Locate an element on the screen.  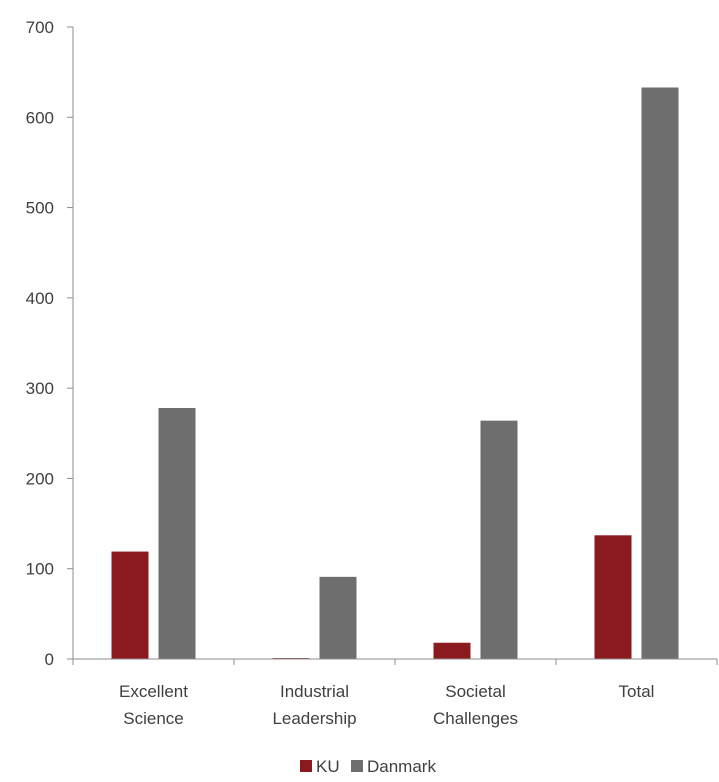
y-tick-label: 0 is located at coordinates (49, 659).